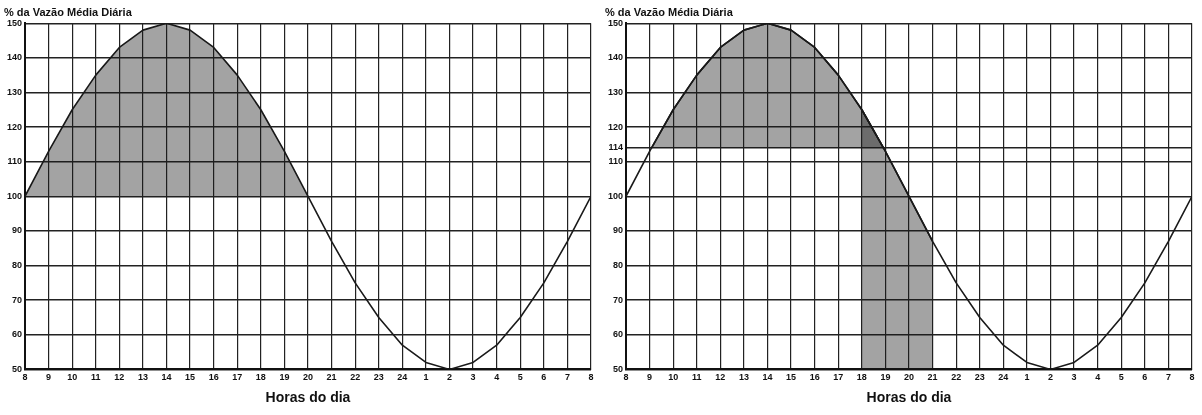 The width and height of the screenshot is (1202, 415). I want to click on y-tick-label: 114, so click(616, 147).